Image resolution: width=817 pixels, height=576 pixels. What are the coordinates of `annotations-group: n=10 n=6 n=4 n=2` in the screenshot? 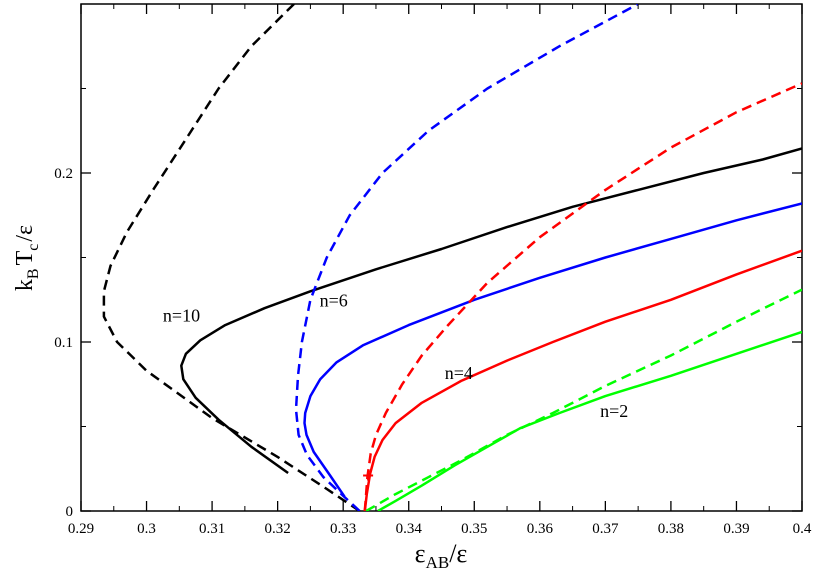 It's located at (395, 356).